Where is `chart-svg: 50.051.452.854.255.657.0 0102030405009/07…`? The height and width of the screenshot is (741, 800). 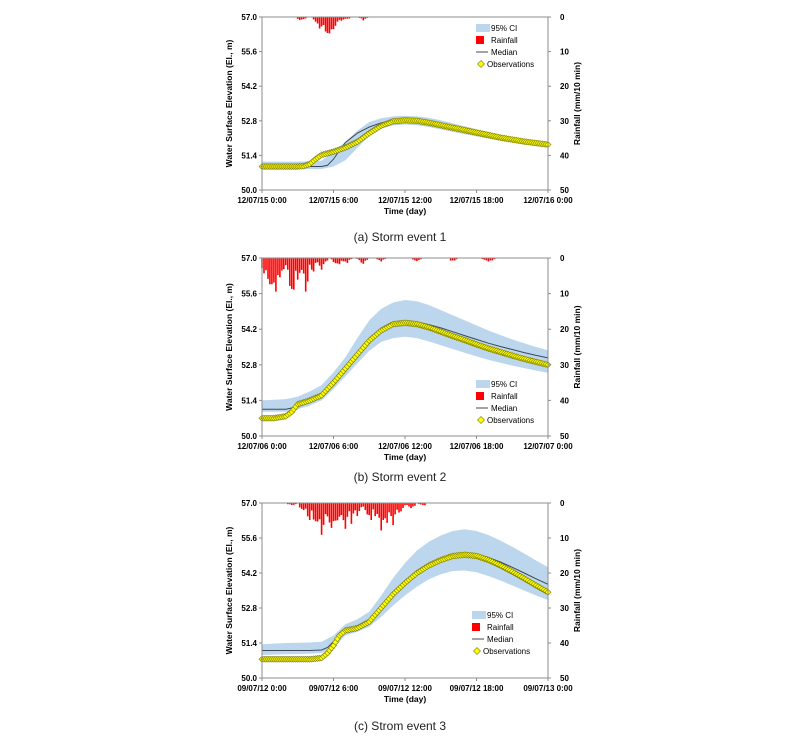 chart-svg: 50.051.452.854.255.657.0 0102030405009/07… is located at coordinates (403, 601).